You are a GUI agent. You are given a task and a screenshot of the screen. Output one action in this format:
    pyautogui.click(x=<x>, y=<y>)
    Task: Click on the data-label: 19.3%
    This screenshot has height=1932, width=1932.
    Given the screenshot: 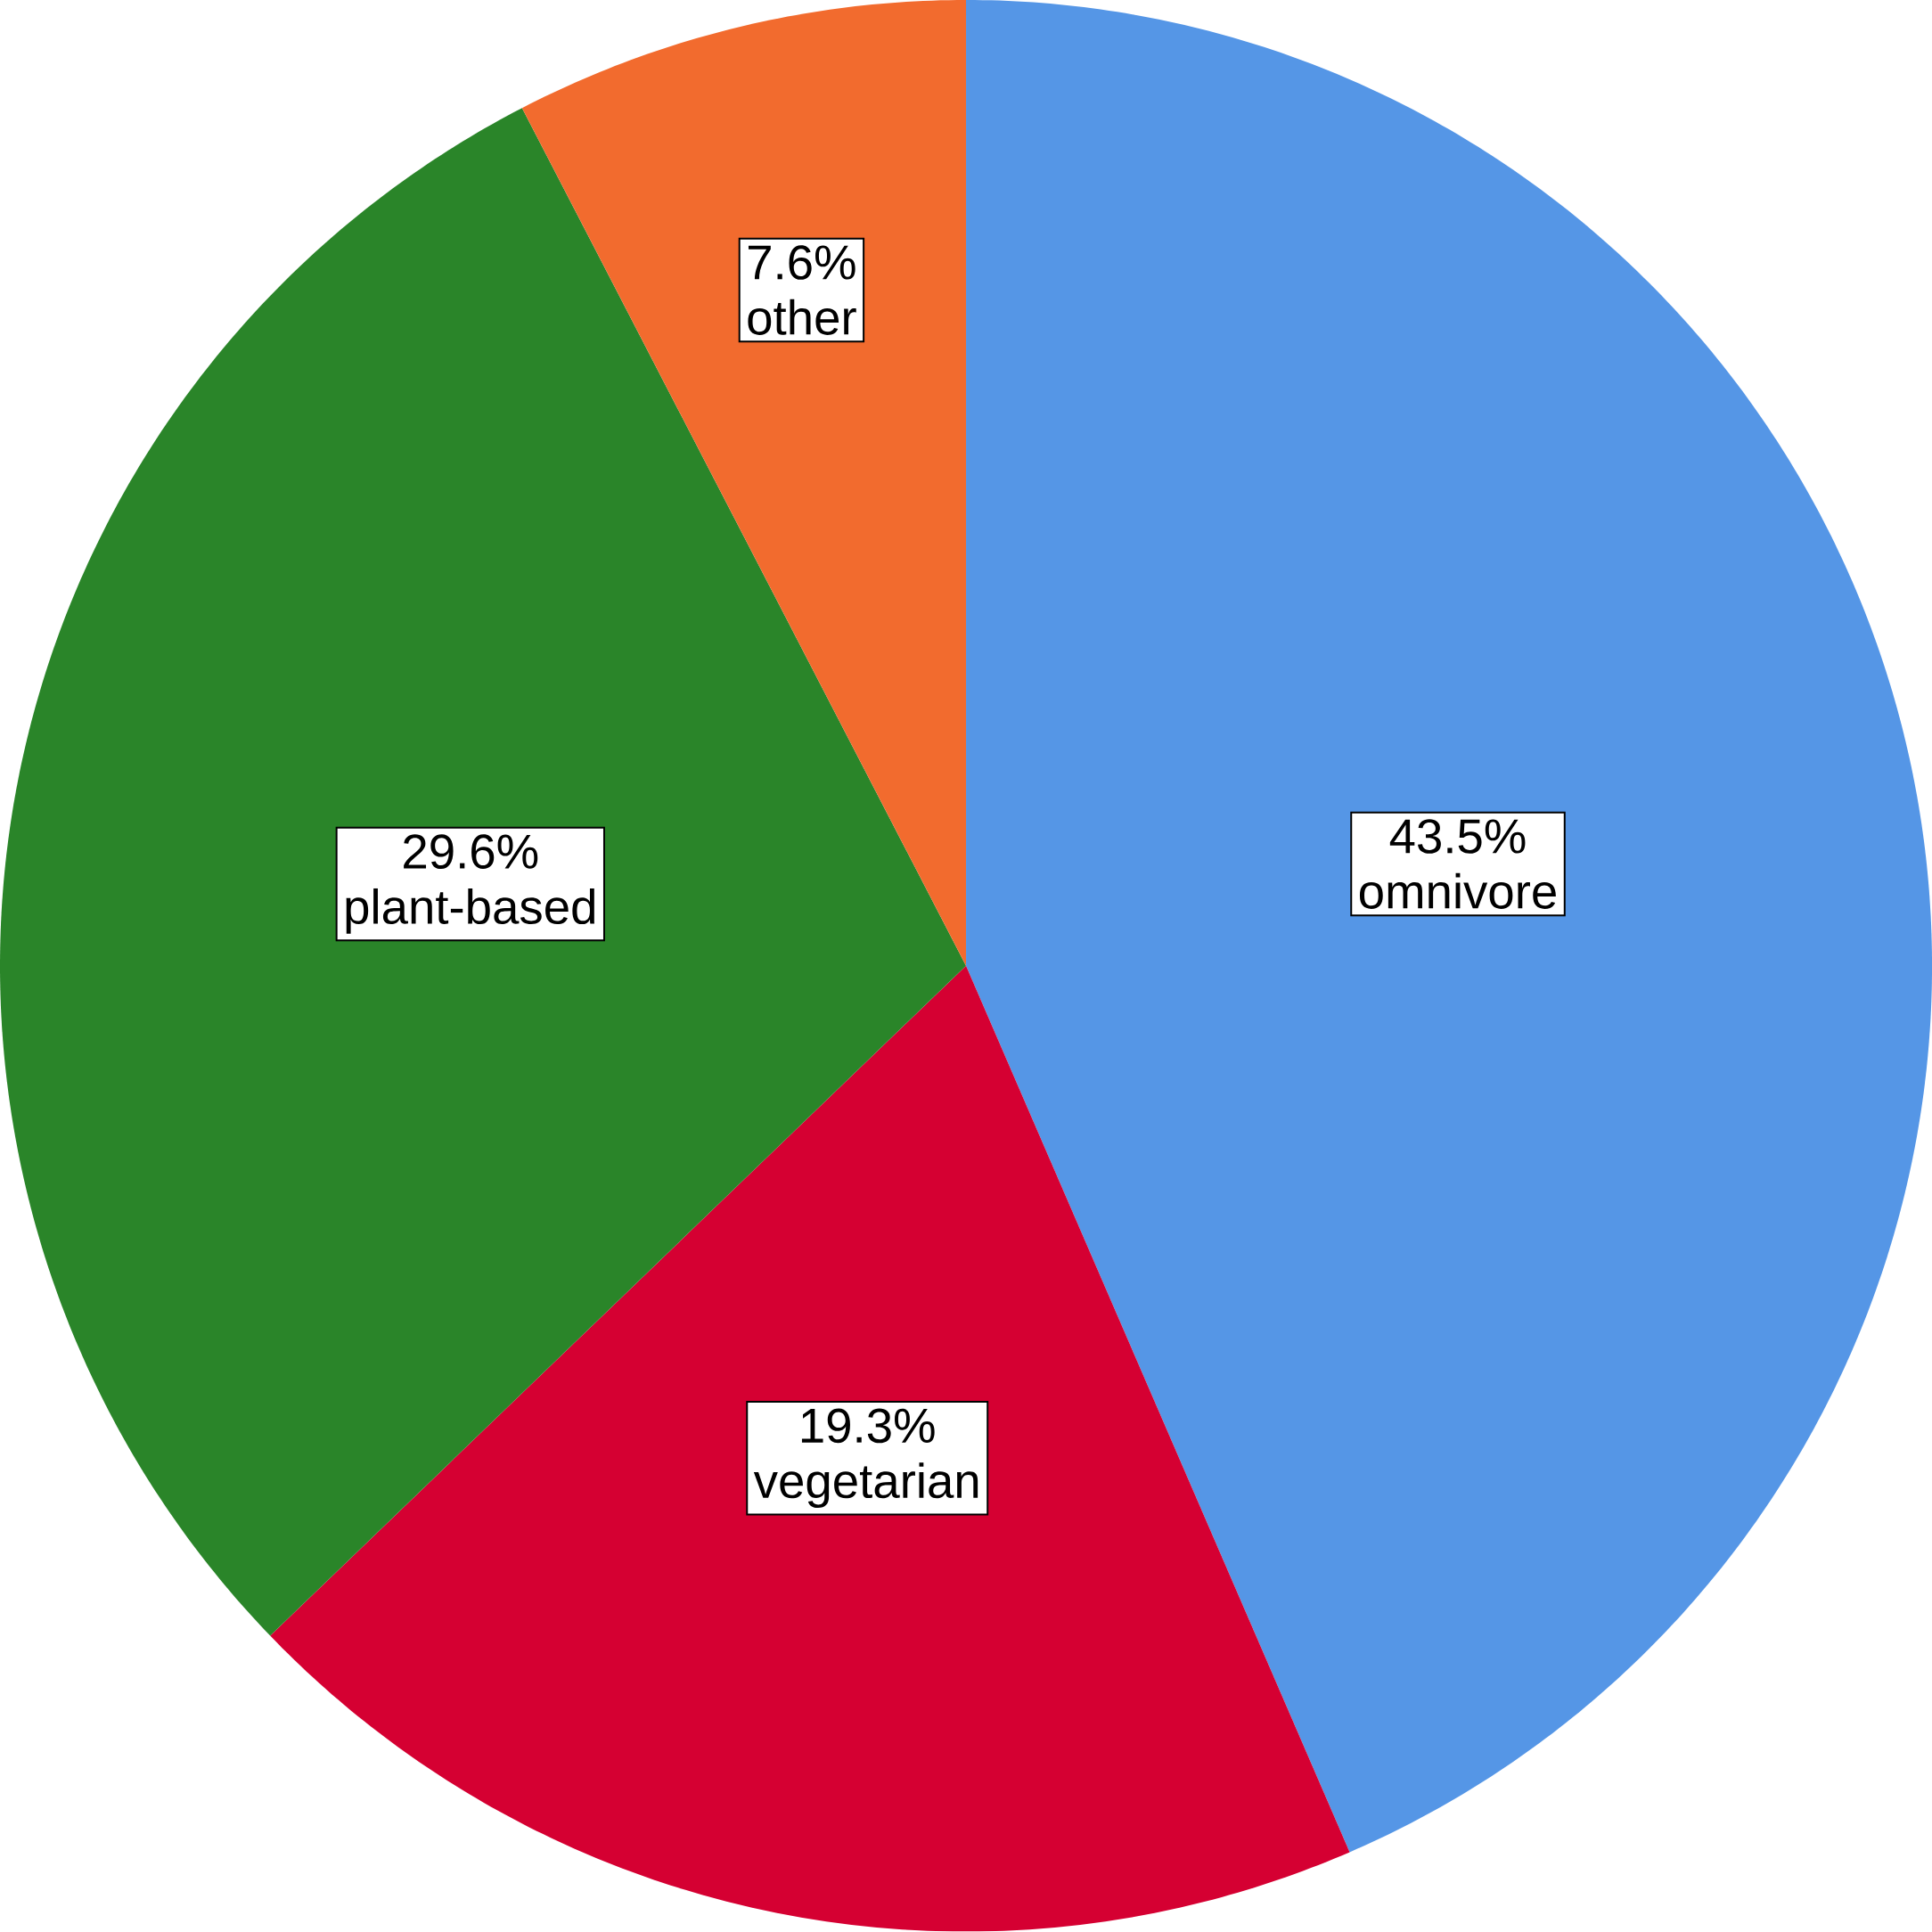 What is the action you would take?
    pyautogui.click(x=868, y=1426)
    